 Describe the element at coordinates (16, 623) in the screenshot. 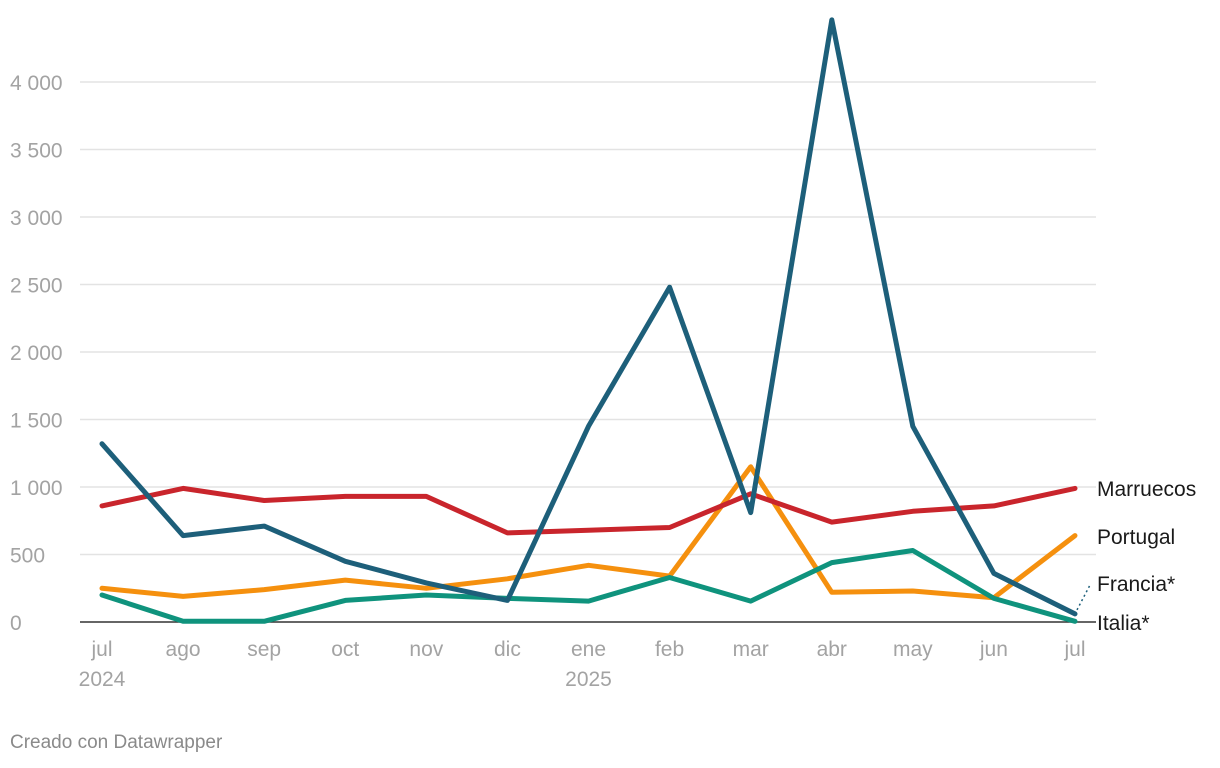

I see `y-tick-label: 0` at that location.